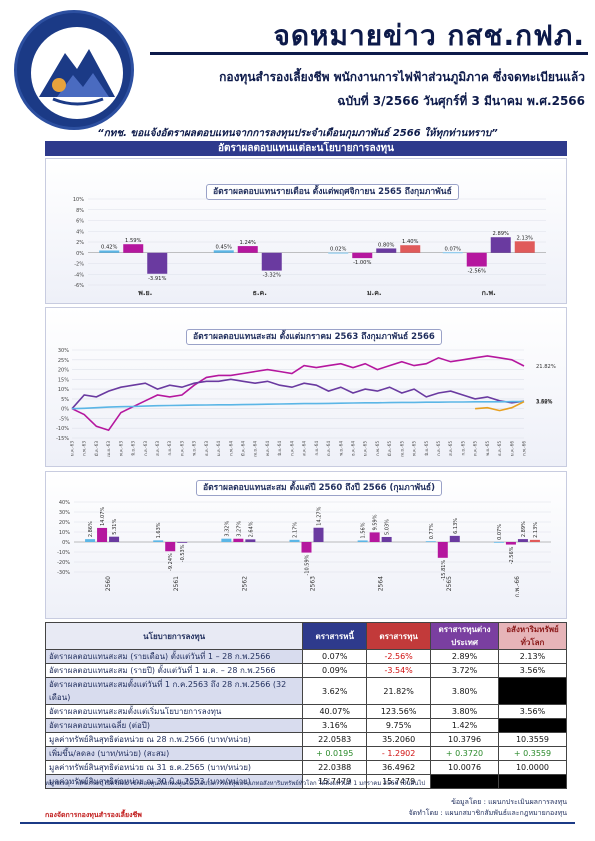 The width and height of the screenshot is (595, 841). Describe the element at coordinates (80, 222) in the screenshot. I see `y-tick-label: 6%` at that location.